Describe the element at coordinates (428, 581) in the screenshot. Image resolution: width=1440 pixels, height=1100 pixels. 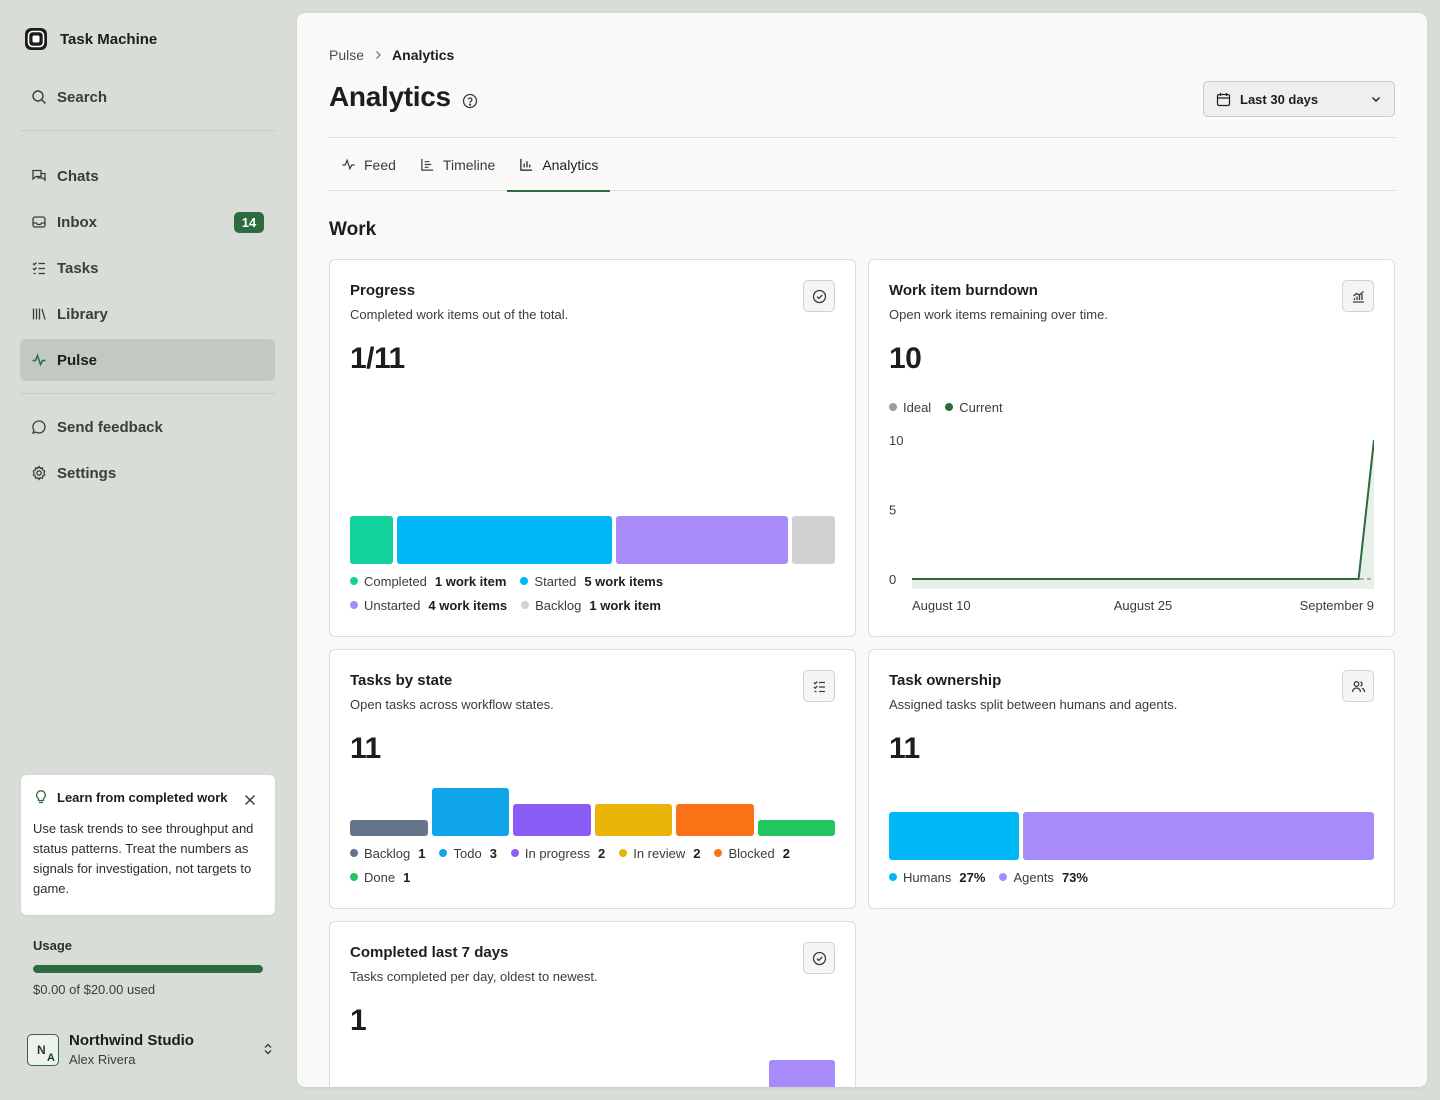
I see `legend-item: Completed 1 work item` at that location.